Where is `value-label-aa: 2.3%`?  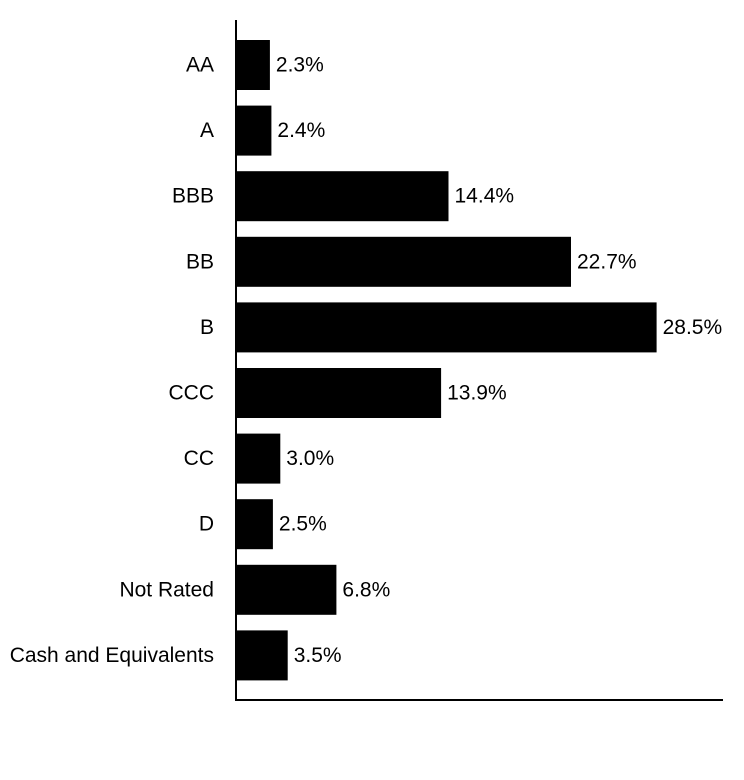 value-label-aa: 2.3% is located at coordinates (300, 65).